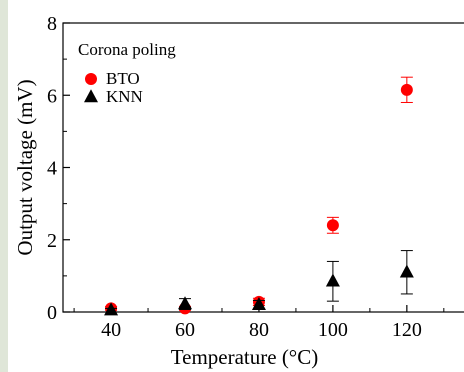  What do you see at coordinates (52, 24) in the screenshot?
I see `y-tick-label: 8` at bounding box center [52, 24].